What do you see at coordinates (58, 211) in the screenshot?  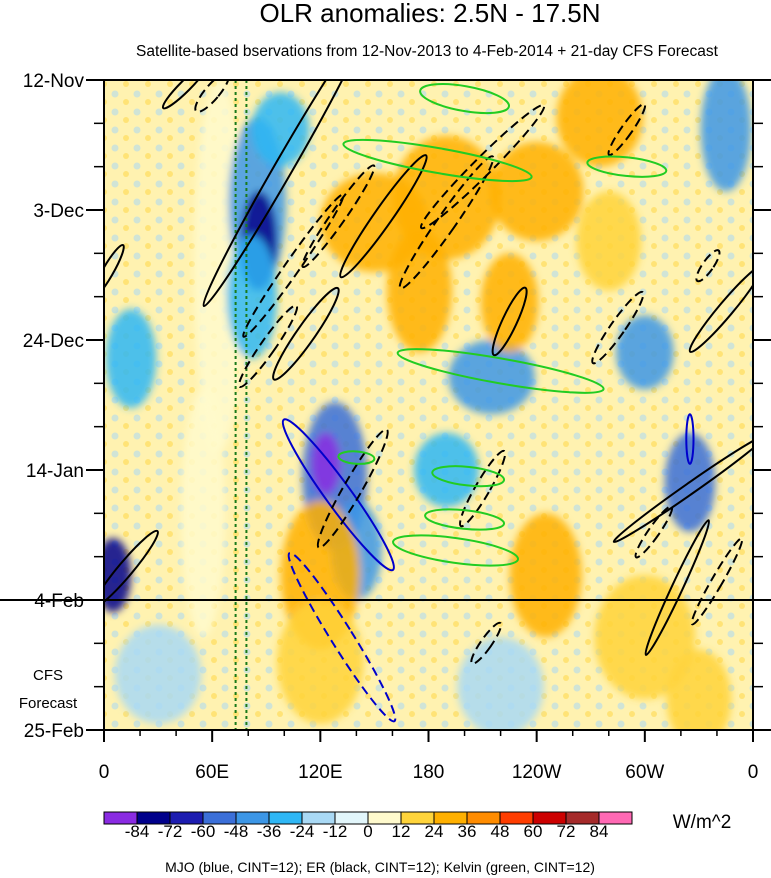 I see `y-tick-label: 3-Dec` at bounding box center [58, 211].